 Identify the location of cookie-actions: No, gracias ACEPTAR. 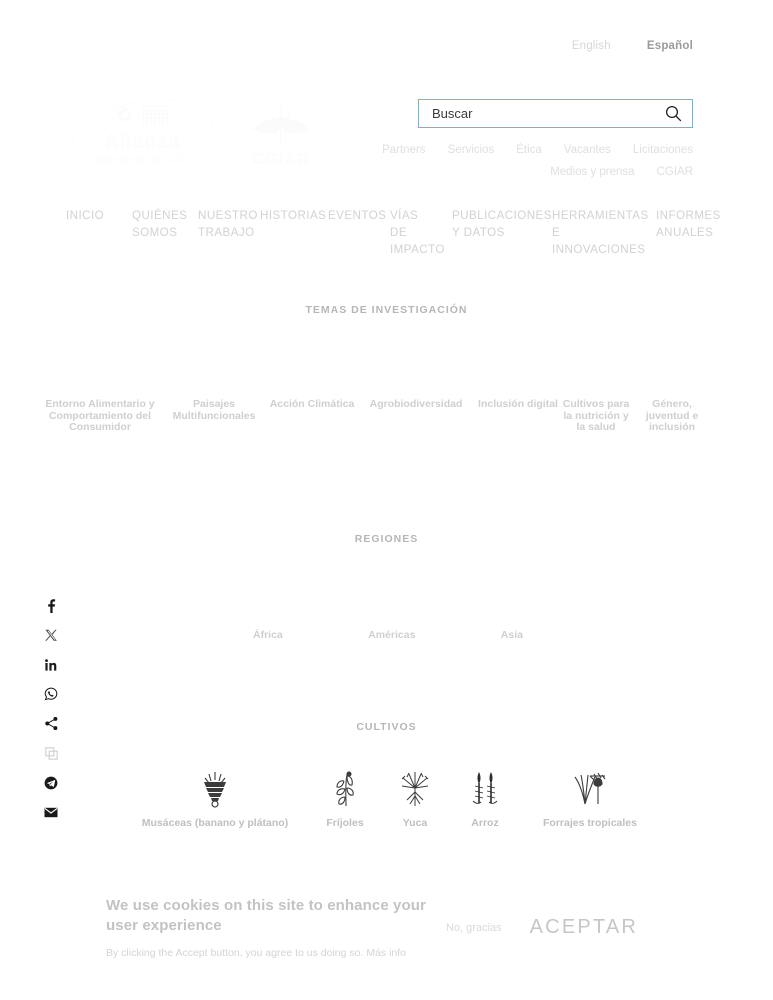
(542, 927).